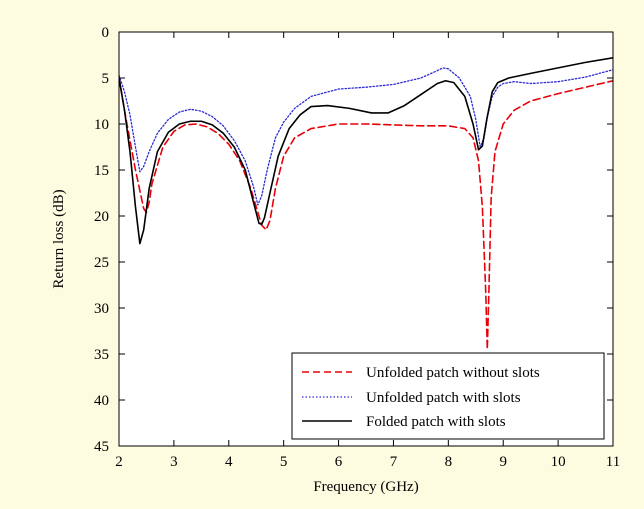  What do you see at coordinates (449, 462) in the screenshot?
I see `x-tick-label: 8` at bounding box center [449, 462].